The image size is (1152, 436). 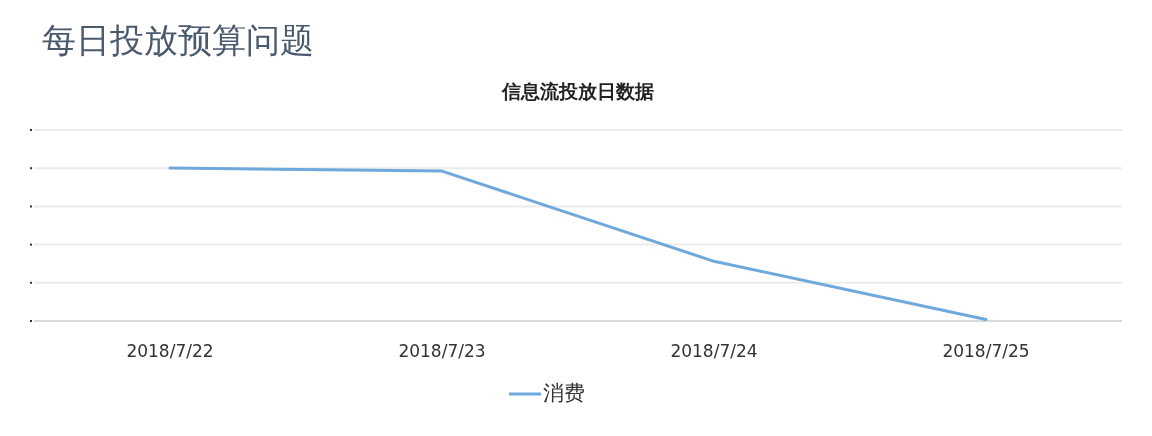 I want to click on chart-subtitle: 信息流投放日数据, so click(x=577, y=91).